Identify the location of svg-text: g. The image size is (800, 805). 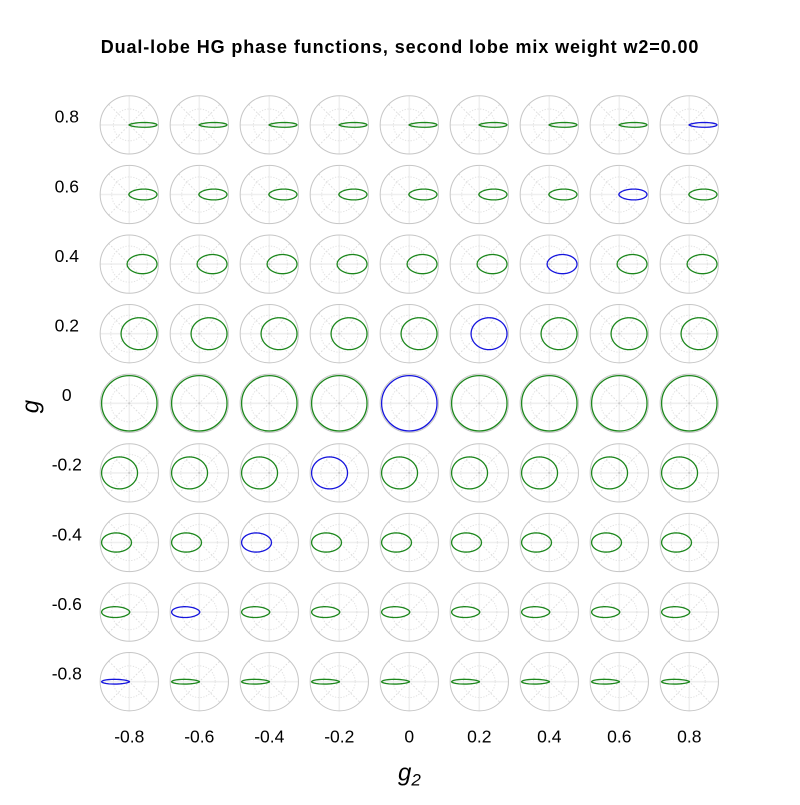
(30, 406).